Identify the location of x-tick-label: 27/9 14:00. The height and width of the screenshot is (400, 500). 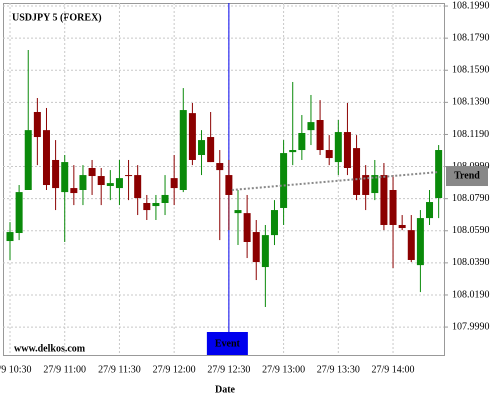
(393, 369).